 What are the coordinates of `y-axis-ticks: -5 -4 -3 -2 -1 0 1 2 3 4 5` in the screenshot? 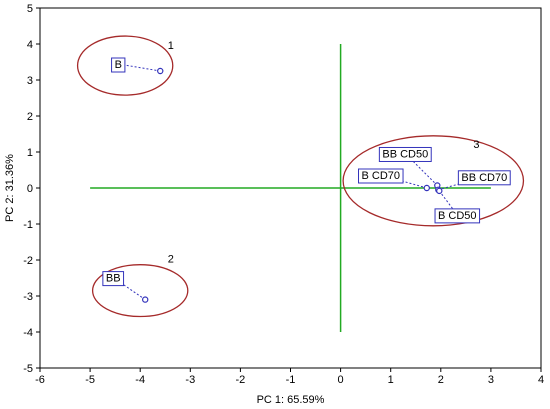 It's located at (31, 189).